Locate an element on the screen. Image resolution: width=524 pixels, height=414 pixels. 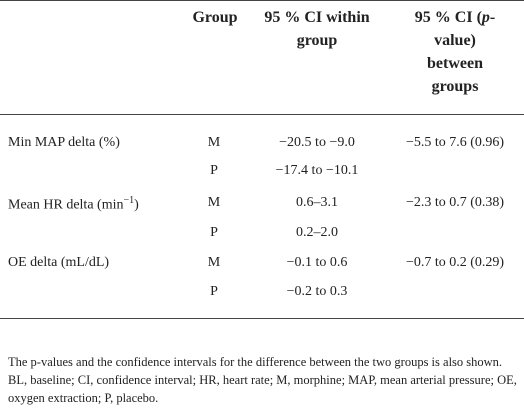
header-text: -value) between groups is located at coordinates (461, 52).